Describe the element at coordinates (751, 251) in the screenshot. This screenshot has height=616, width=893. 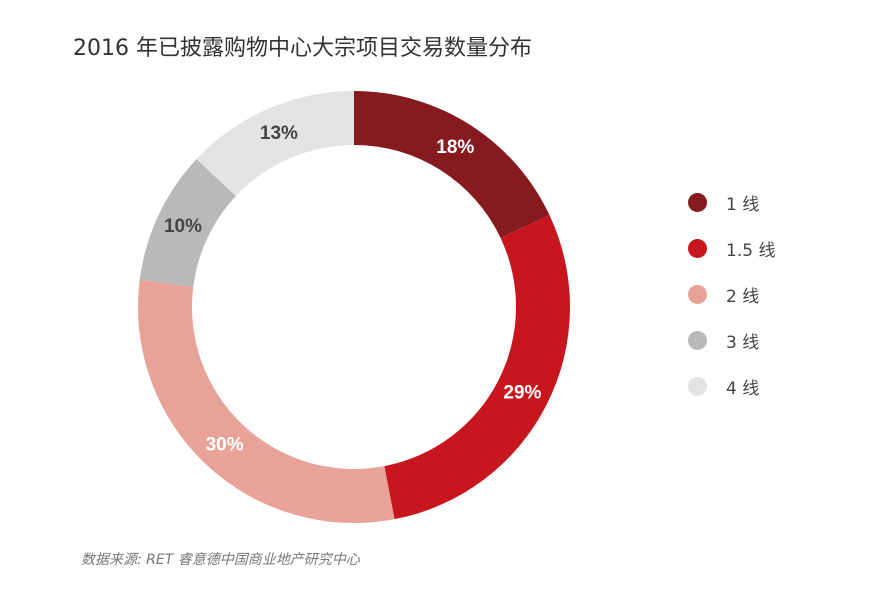
I see `legend-label: 1.5 线` at that location.